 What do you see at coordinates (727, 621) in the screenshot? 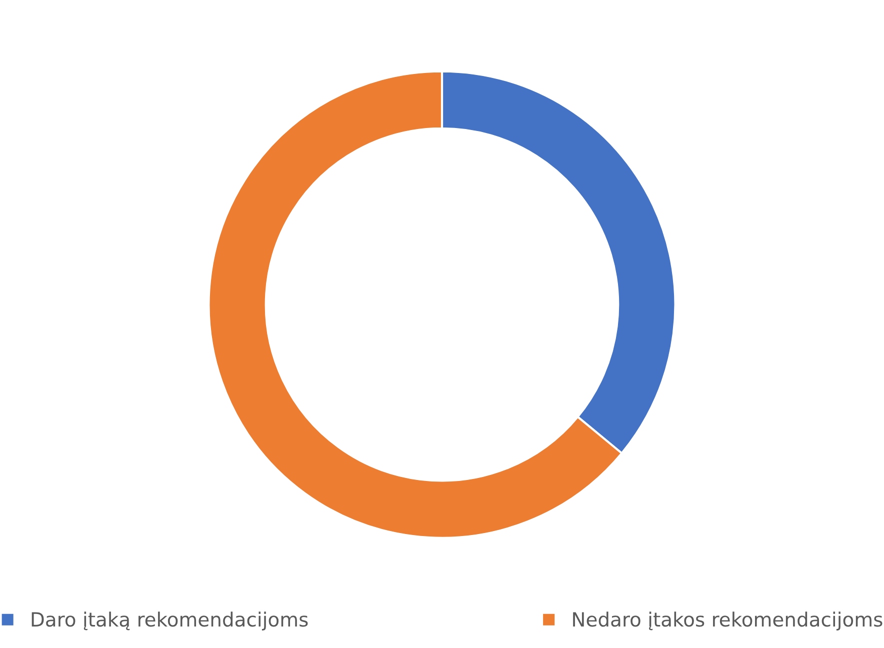
I see `legend-label: Nedaro įtakos rekomendacijoms` at bounding box center [727, 621].